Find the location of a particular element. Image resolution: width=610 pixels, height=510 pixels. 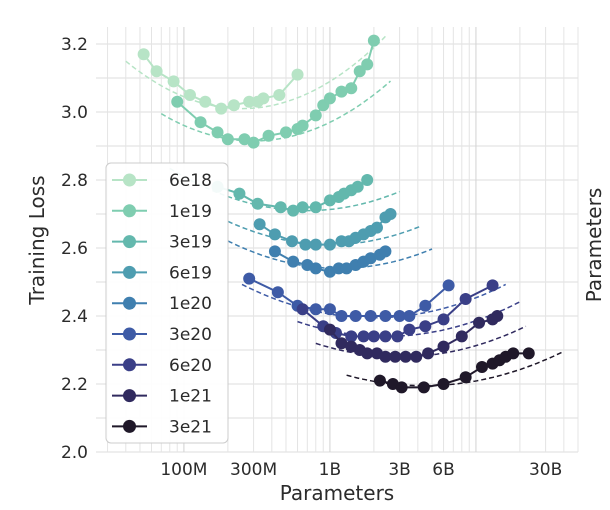

x-tick-label: 1B is located at coordinates (330, 470).